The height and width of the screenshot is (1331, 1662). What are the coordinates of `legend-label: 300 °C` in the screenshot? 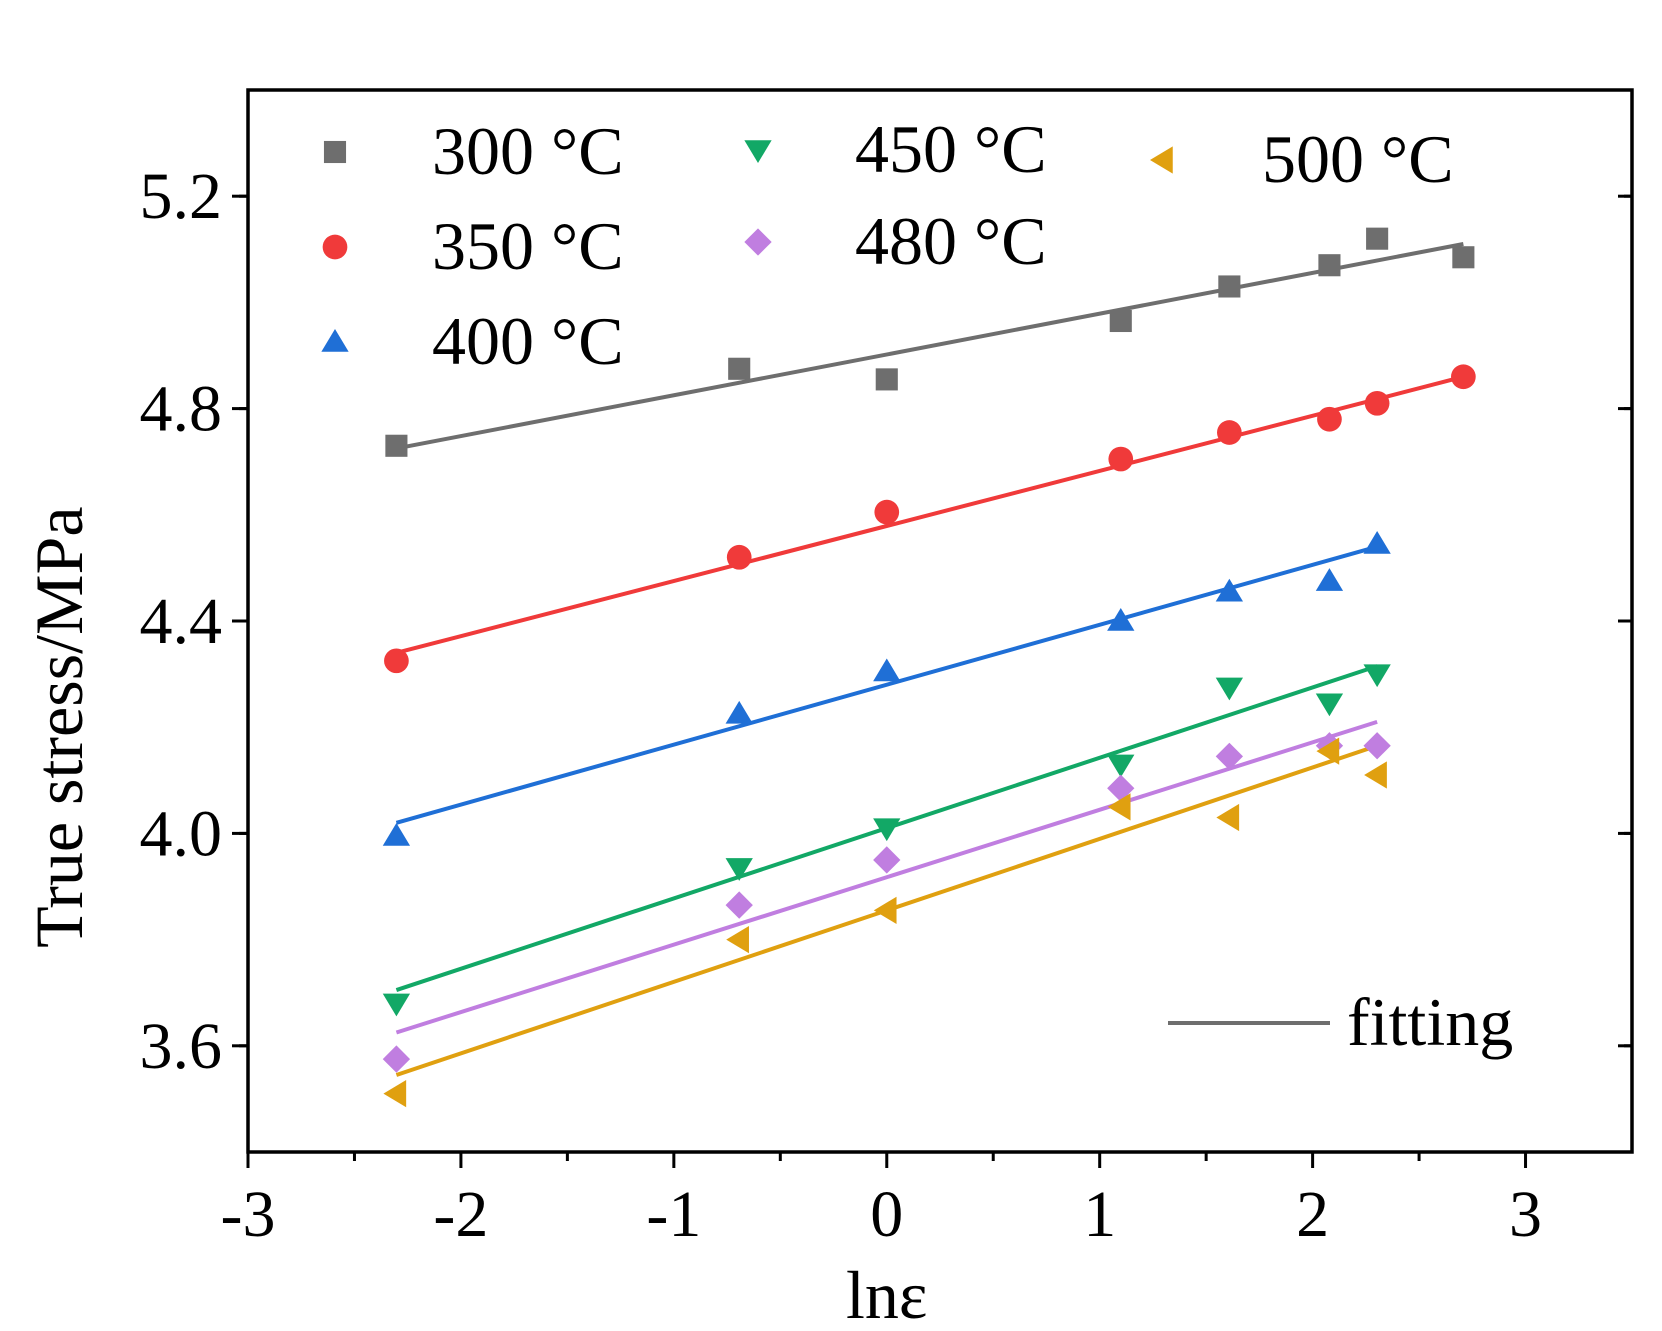 It's located at (528, 151).